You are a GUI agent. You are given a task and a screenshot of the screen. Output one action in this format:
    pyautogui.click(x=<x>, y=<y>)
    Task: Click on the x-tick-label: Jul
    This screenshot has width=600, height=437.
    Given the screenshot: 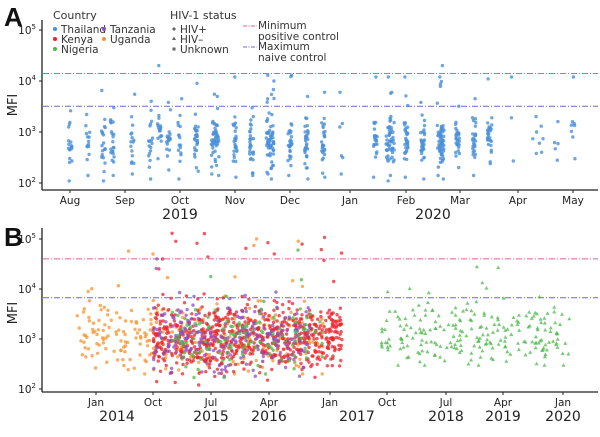 What is the action you would take?
    pyautogui.click(x=446, y=403)
    